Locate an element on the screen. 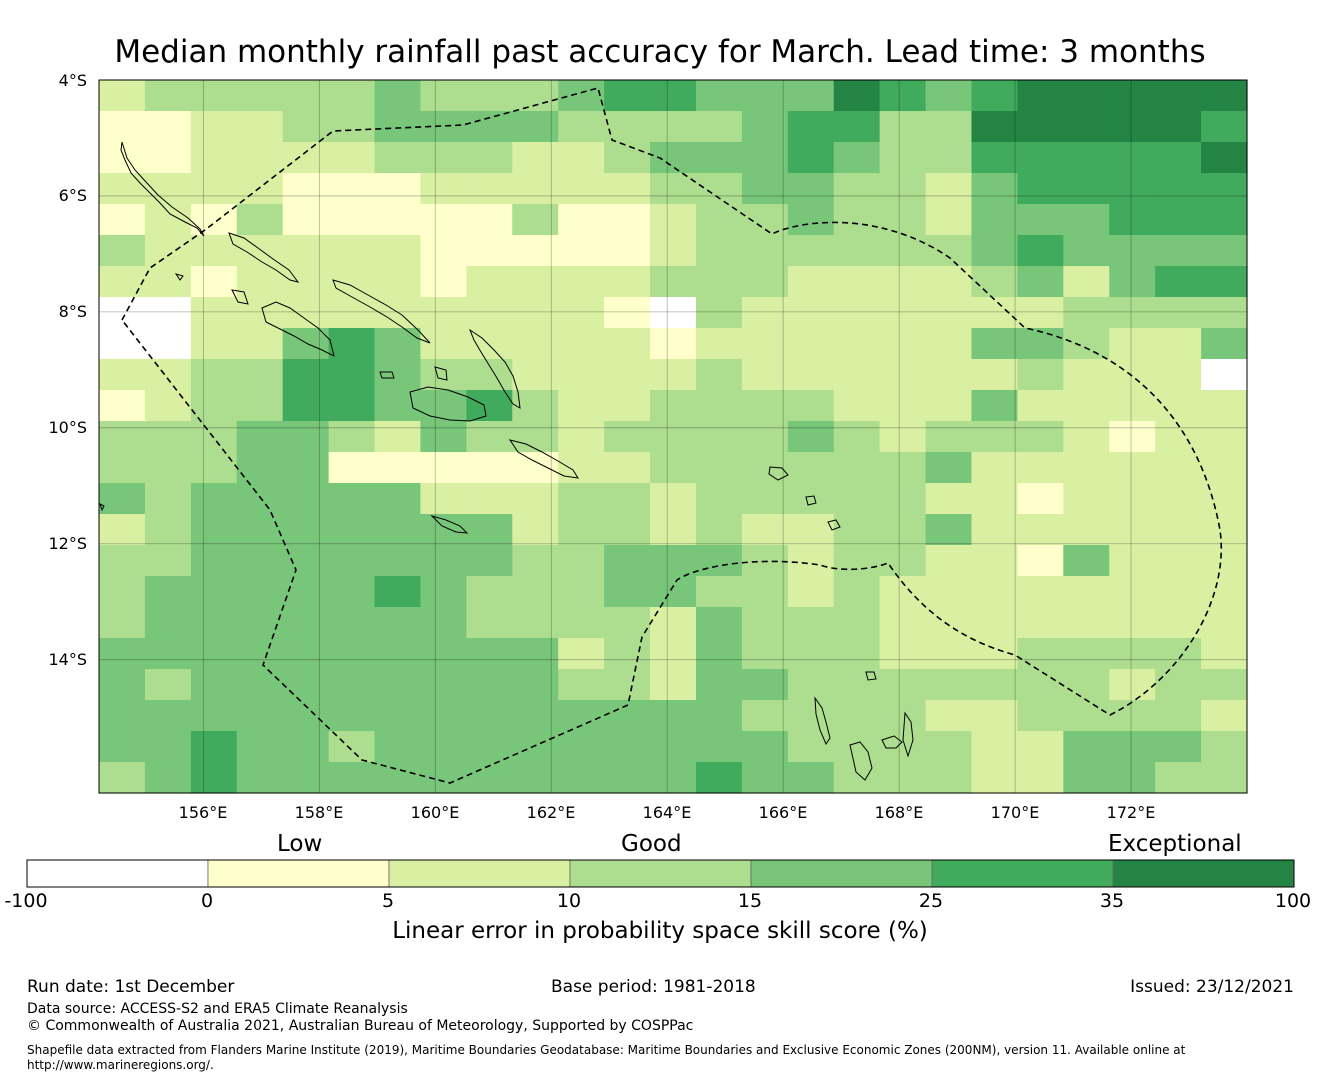 Image resolution: width=1320 pixels, height=1080 pixels. run-date: Run date: 1st December is located at coordinates (131, 987).